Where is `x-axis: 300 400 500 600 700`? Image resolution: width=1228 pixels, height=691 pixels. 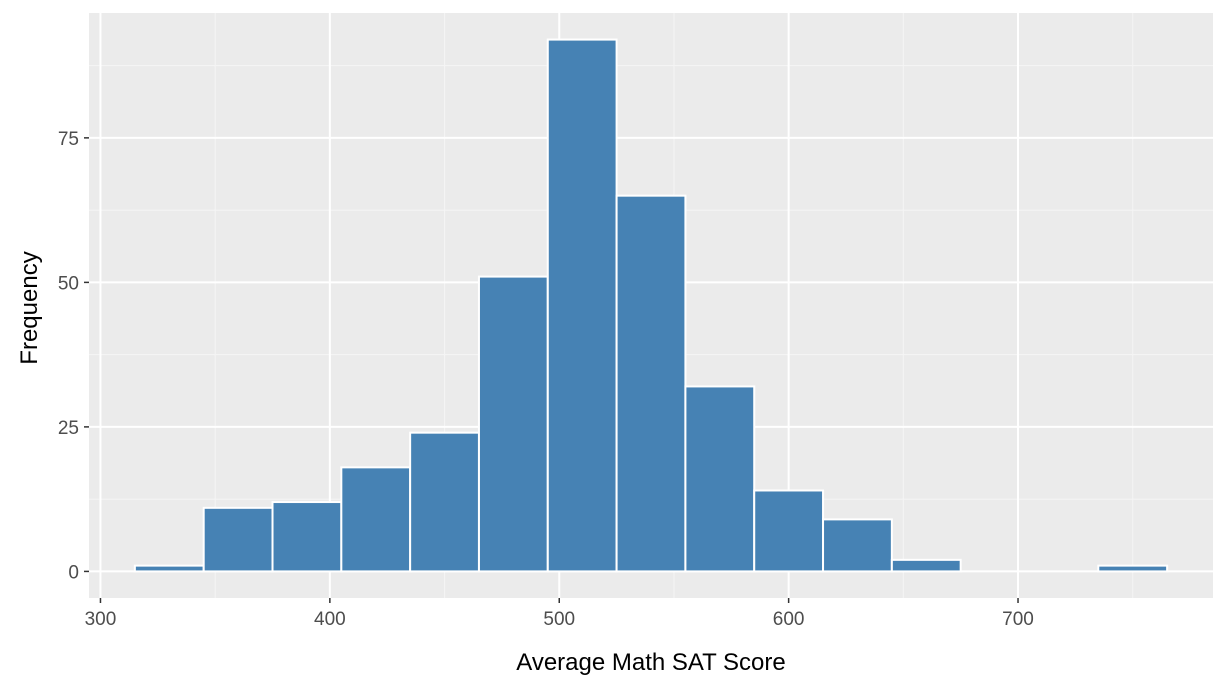
x-axis: 300 400 500 600 700 is located at coordinates (559, 614).